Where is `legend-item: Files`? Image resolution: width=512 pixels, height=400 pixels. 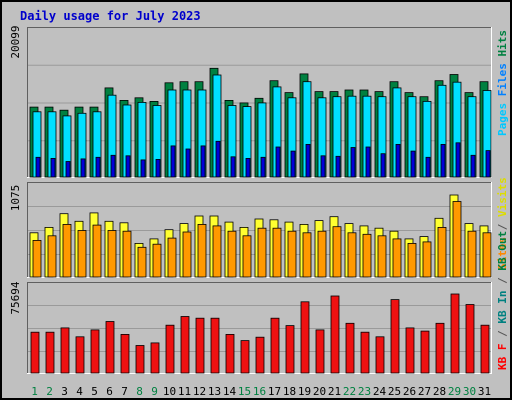
legend-item: Files is located at coordinates (502, 83).